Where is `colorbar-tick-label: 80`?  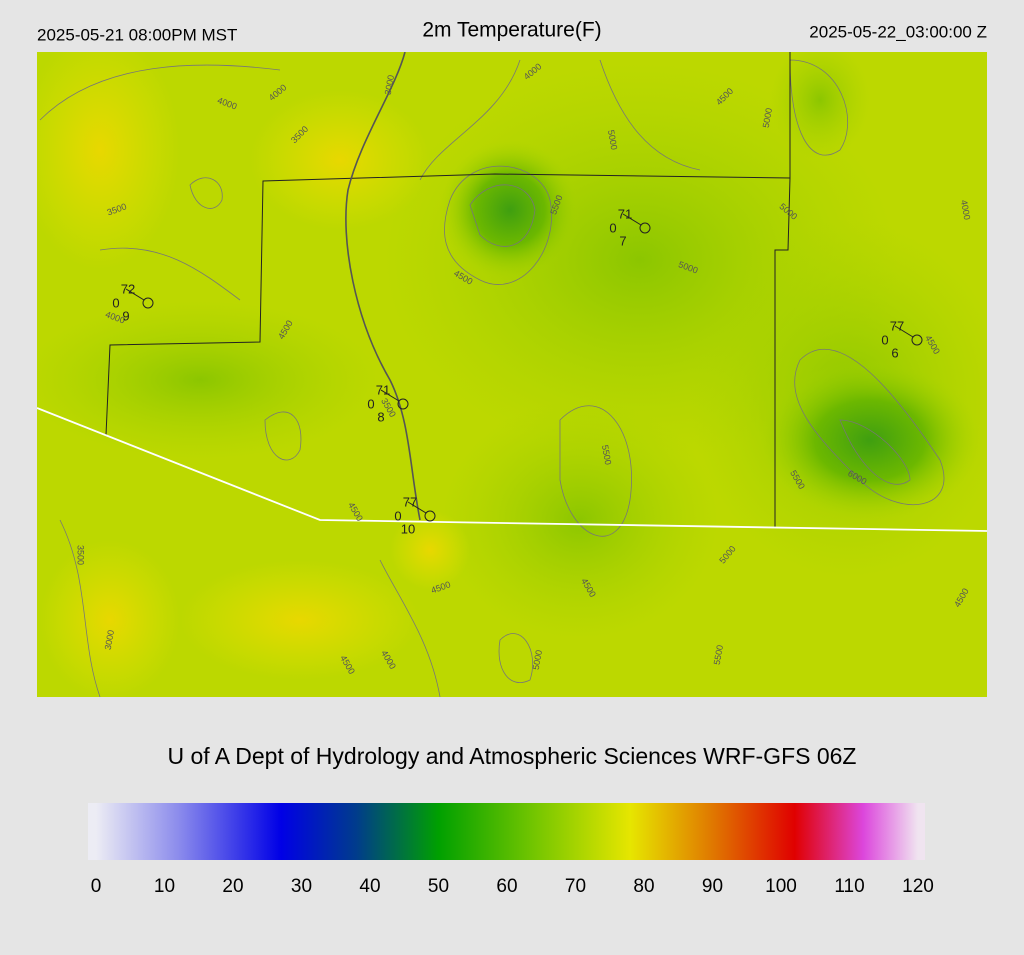
colorbar-tick-label: 80 is located at coordinates (643, 886).